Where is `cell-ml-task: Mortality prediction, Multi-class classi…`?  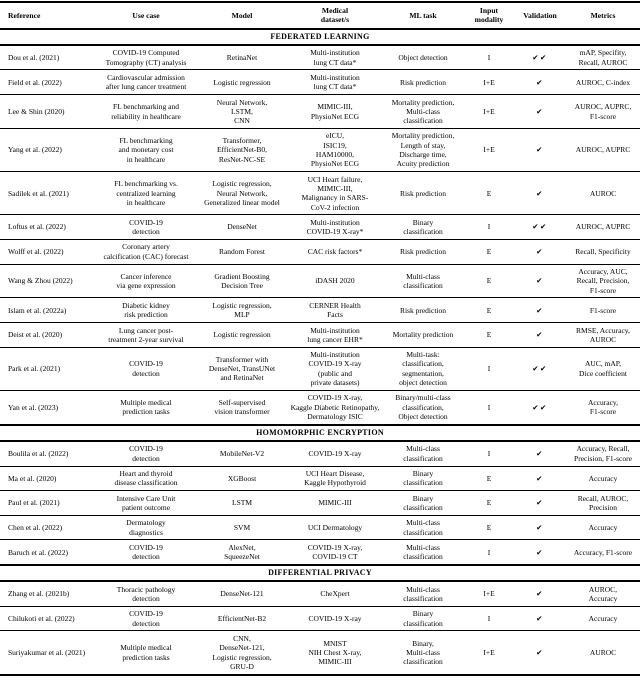
cell-ml-task: Mortality prediction, Multi-class classi… is located at coordinates (423, 111).